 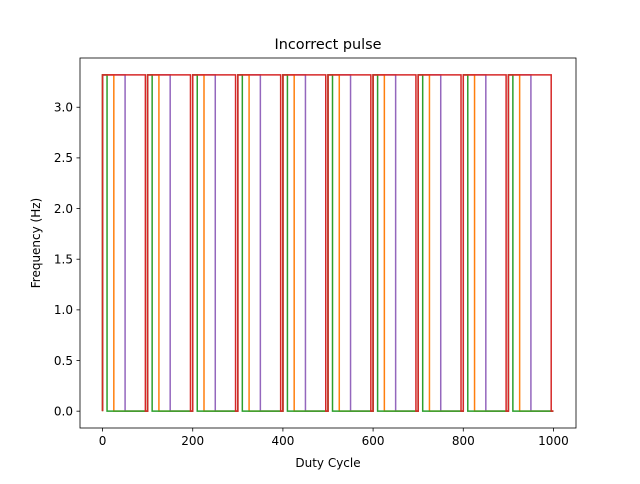 I want to click on x-tick-label: 0, so click(x=103, y=441).